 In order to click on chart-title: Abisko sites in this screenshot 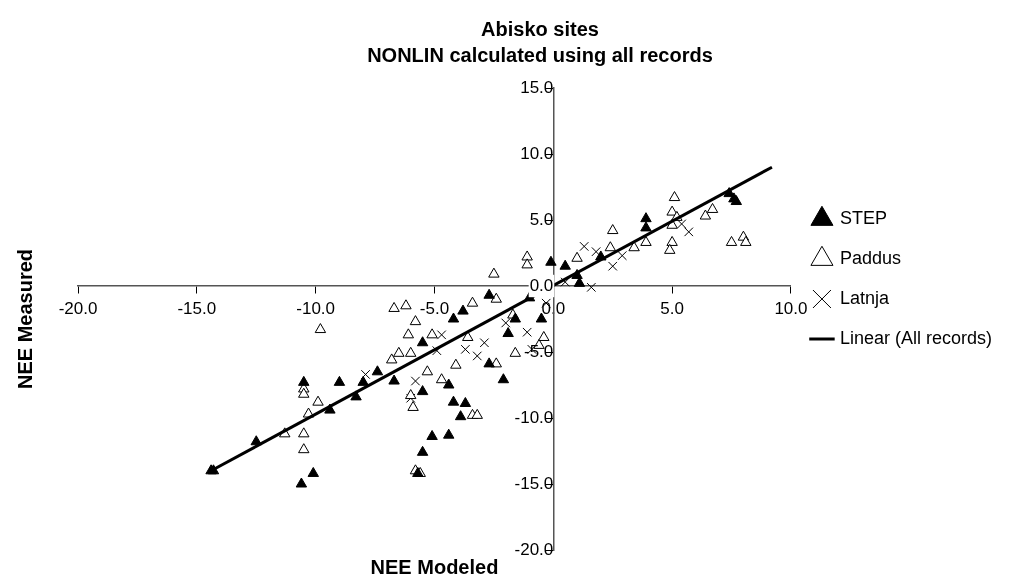, I will do `click(540, 28)`.